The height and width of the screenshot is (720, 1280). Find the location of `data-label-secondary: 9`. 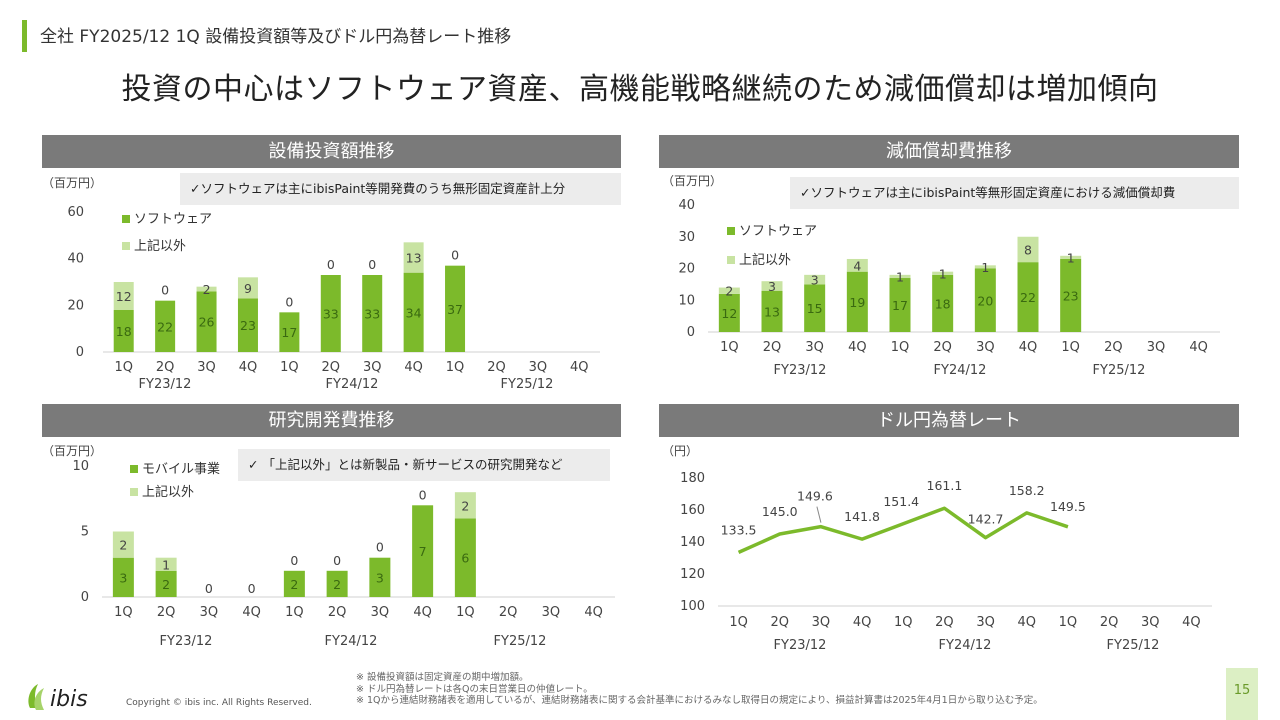

data-label-secondary: 9 is located at coordinates (248, 288).